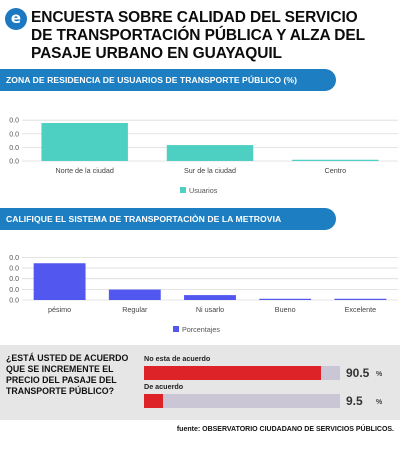 The width and height of the screenshot is (400, 450). I want to click on survey-question-line-2: QUE SE INCREMENTE EL, so click(60, 369).